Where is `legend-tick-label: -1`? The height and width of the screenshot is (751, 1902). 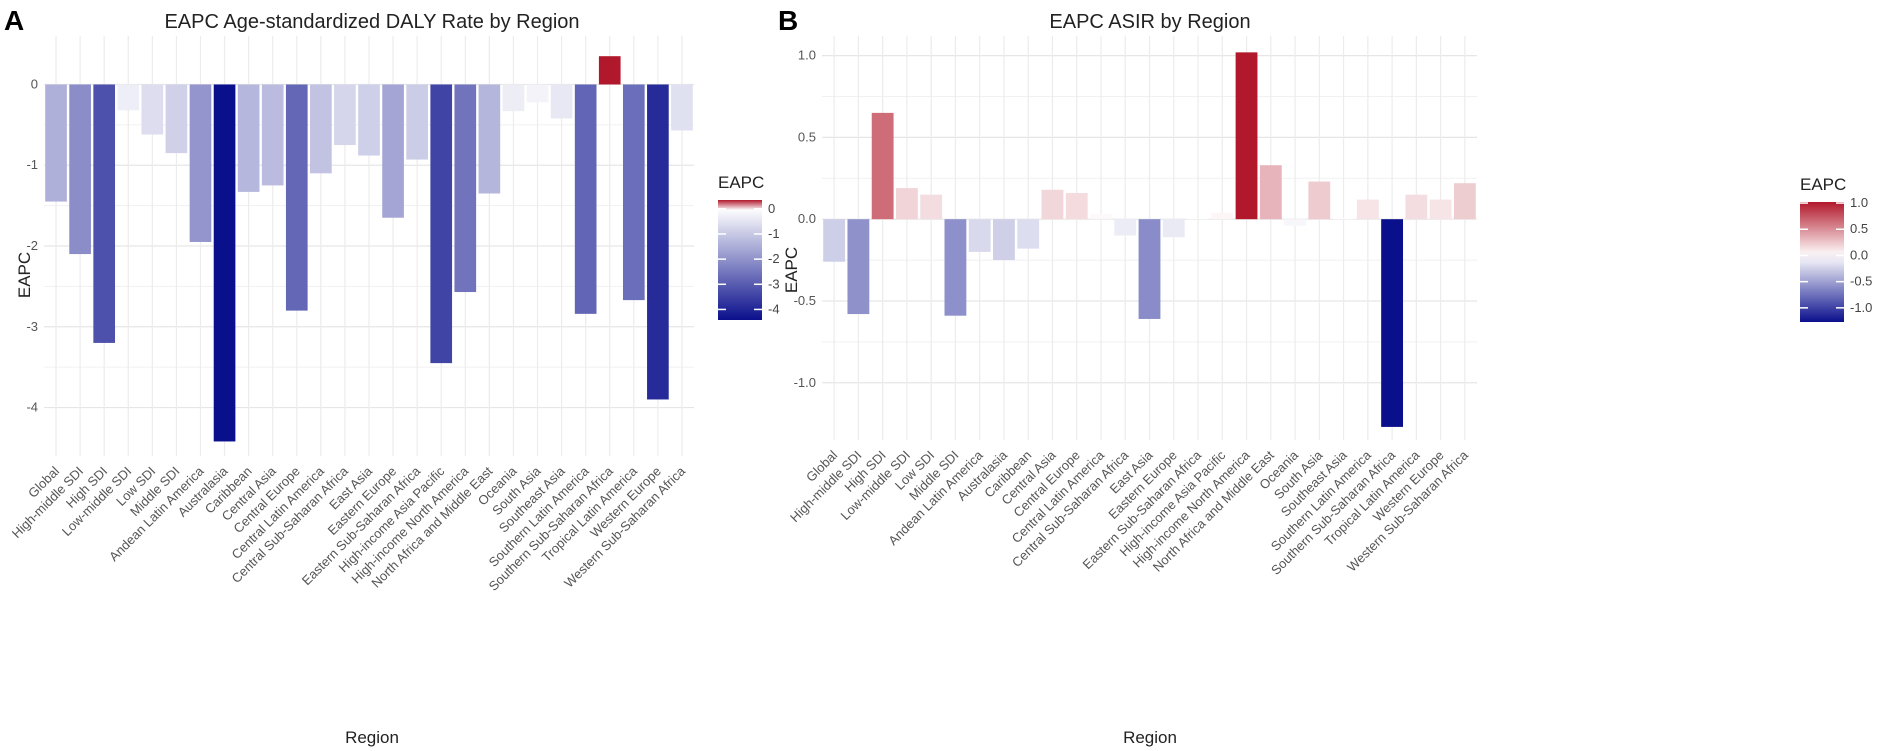 legend-tick-label: -1 is located at coordinates (774, 233).